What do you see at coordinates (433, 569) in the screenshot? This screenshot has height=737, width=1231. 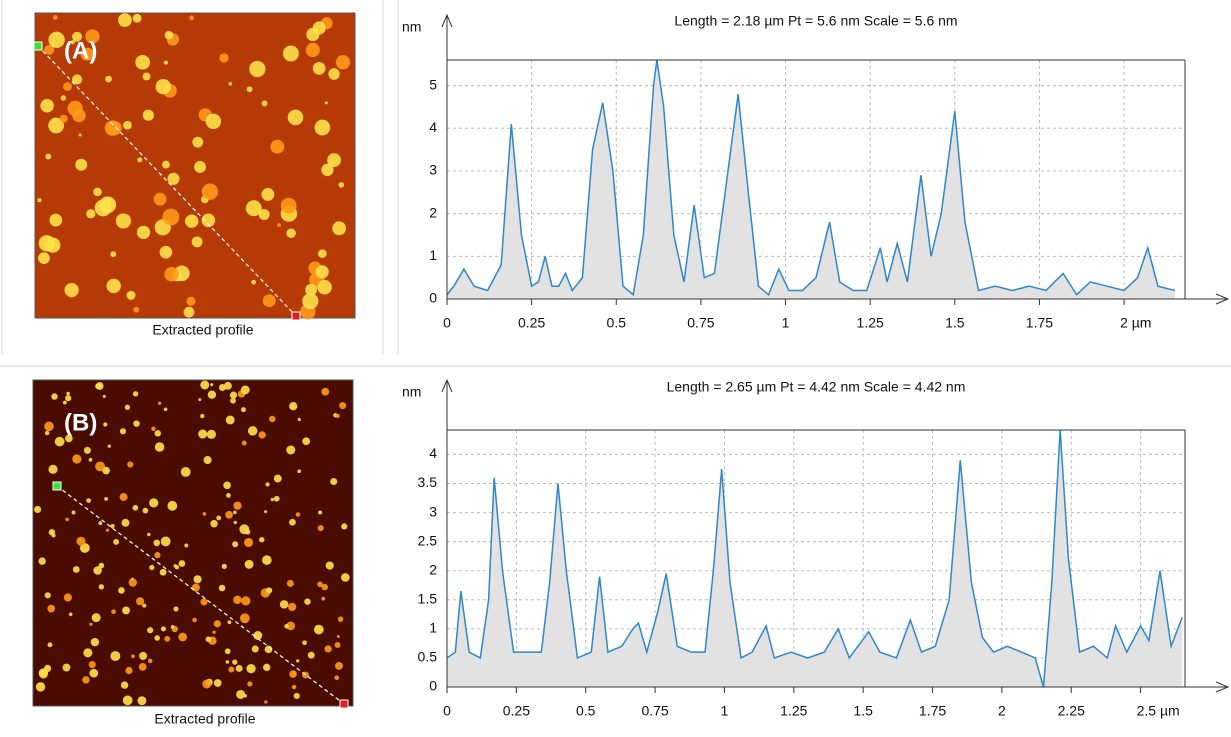 I see `y-tick-label: 2` at bounding box center [433, 569].